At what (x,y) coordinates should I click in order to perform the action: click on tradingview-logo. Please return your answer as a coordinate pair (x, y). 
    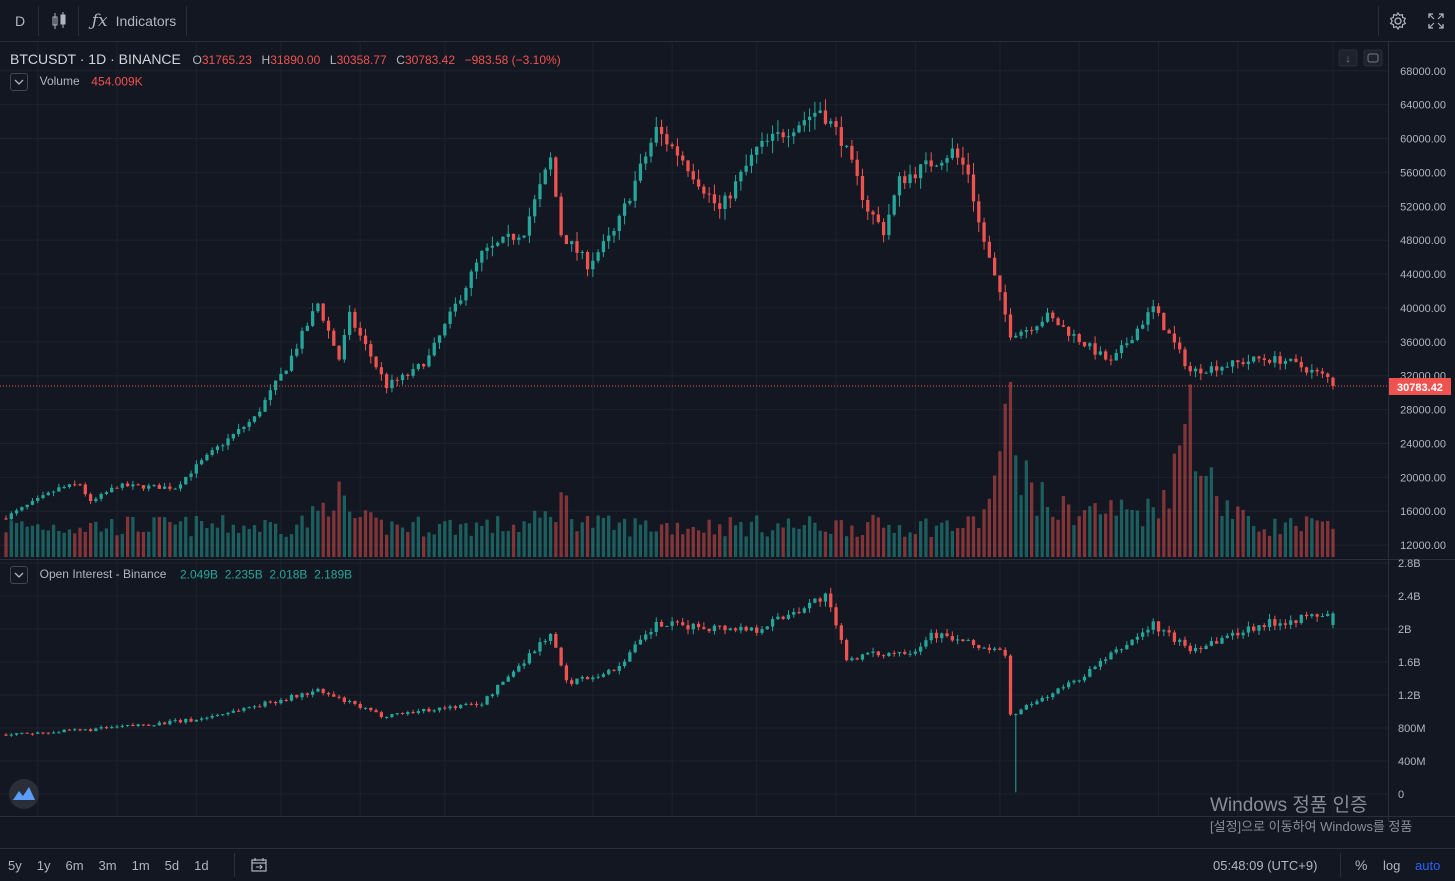
    Looking at the image, I should click on (24, 794).